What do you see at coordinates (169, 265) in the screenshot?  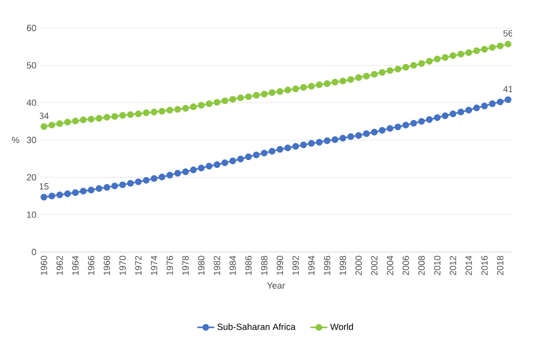 I see `x-tick-label: 1976` at bounding box center [169, 265].